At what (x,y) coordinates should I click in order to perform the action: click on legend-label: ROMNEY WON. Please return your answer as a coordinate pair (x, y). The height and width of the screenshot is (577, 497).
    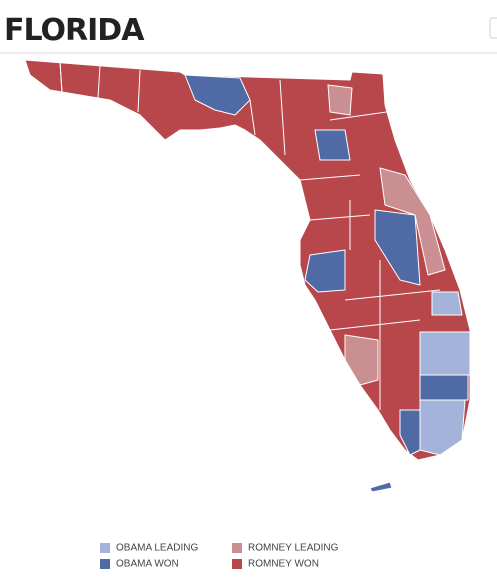
    Looking at the image, I should click on (283, 564).